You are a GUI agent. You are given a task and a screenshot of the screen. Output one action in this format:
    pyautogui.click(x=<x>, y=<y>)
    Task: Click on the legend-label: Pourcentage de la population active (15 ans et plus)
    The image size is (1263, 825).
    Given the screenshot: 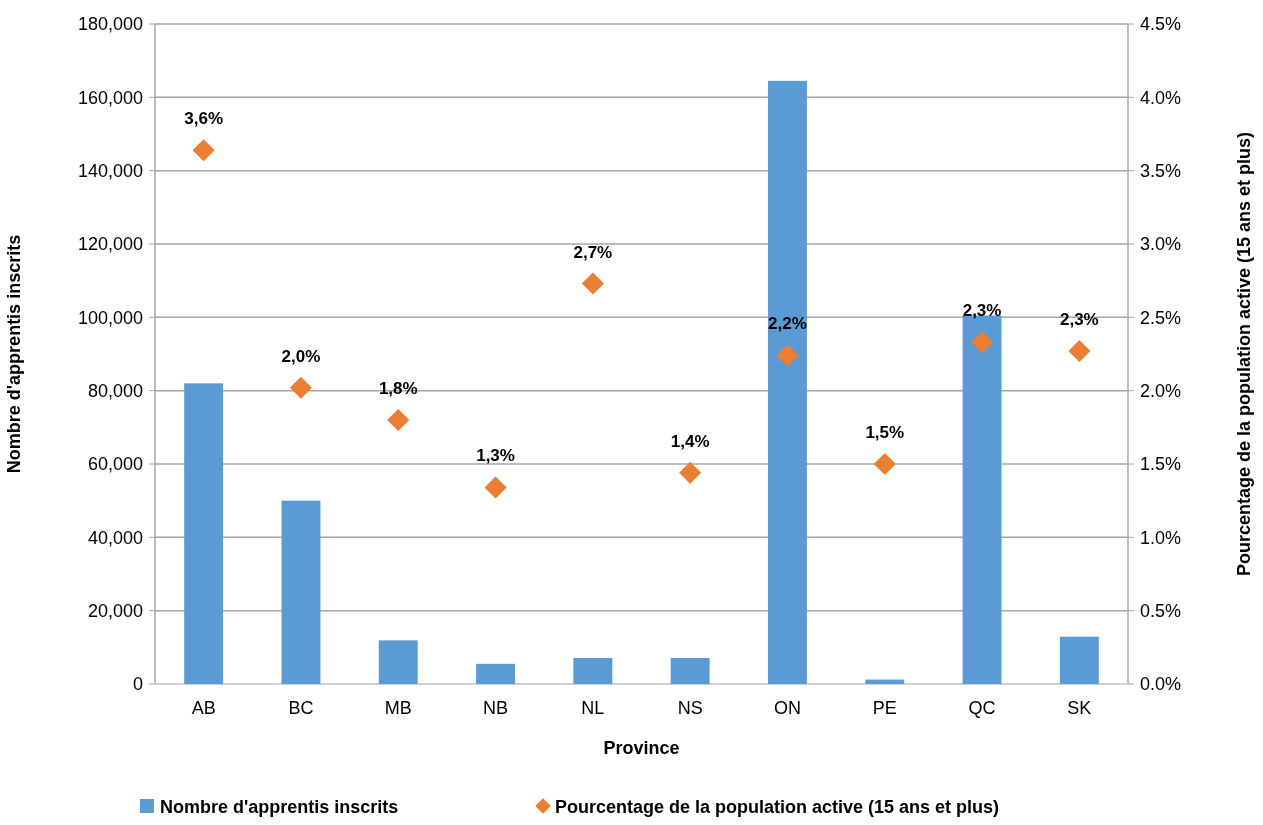 What is the action you would take?
    pyautogui.click(x=777, y=807)
    